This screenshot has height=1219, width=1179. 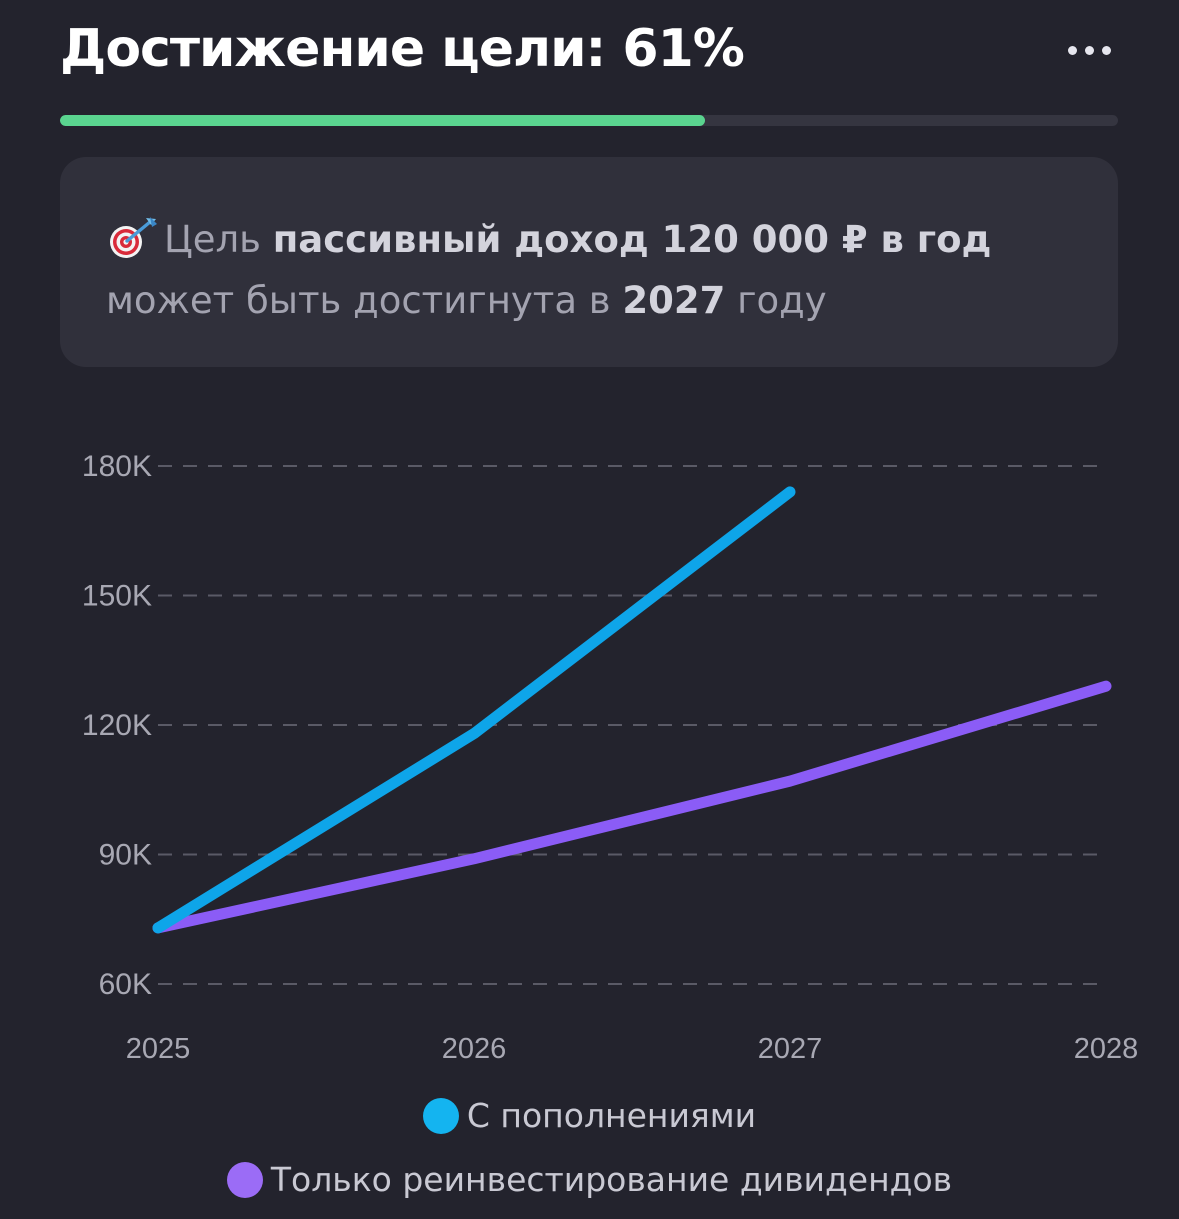 What do you see at coordinates (383, 120) in the screenshot?
I see `goal-progress-fill` at bounding box center [383, 120].